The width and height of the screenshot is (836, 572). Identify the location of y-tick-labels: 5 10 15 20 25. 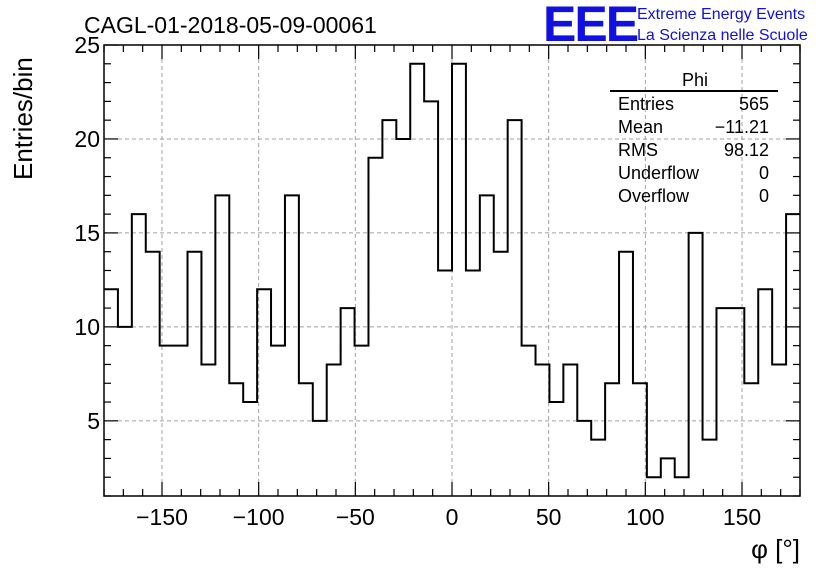
(87, 233).